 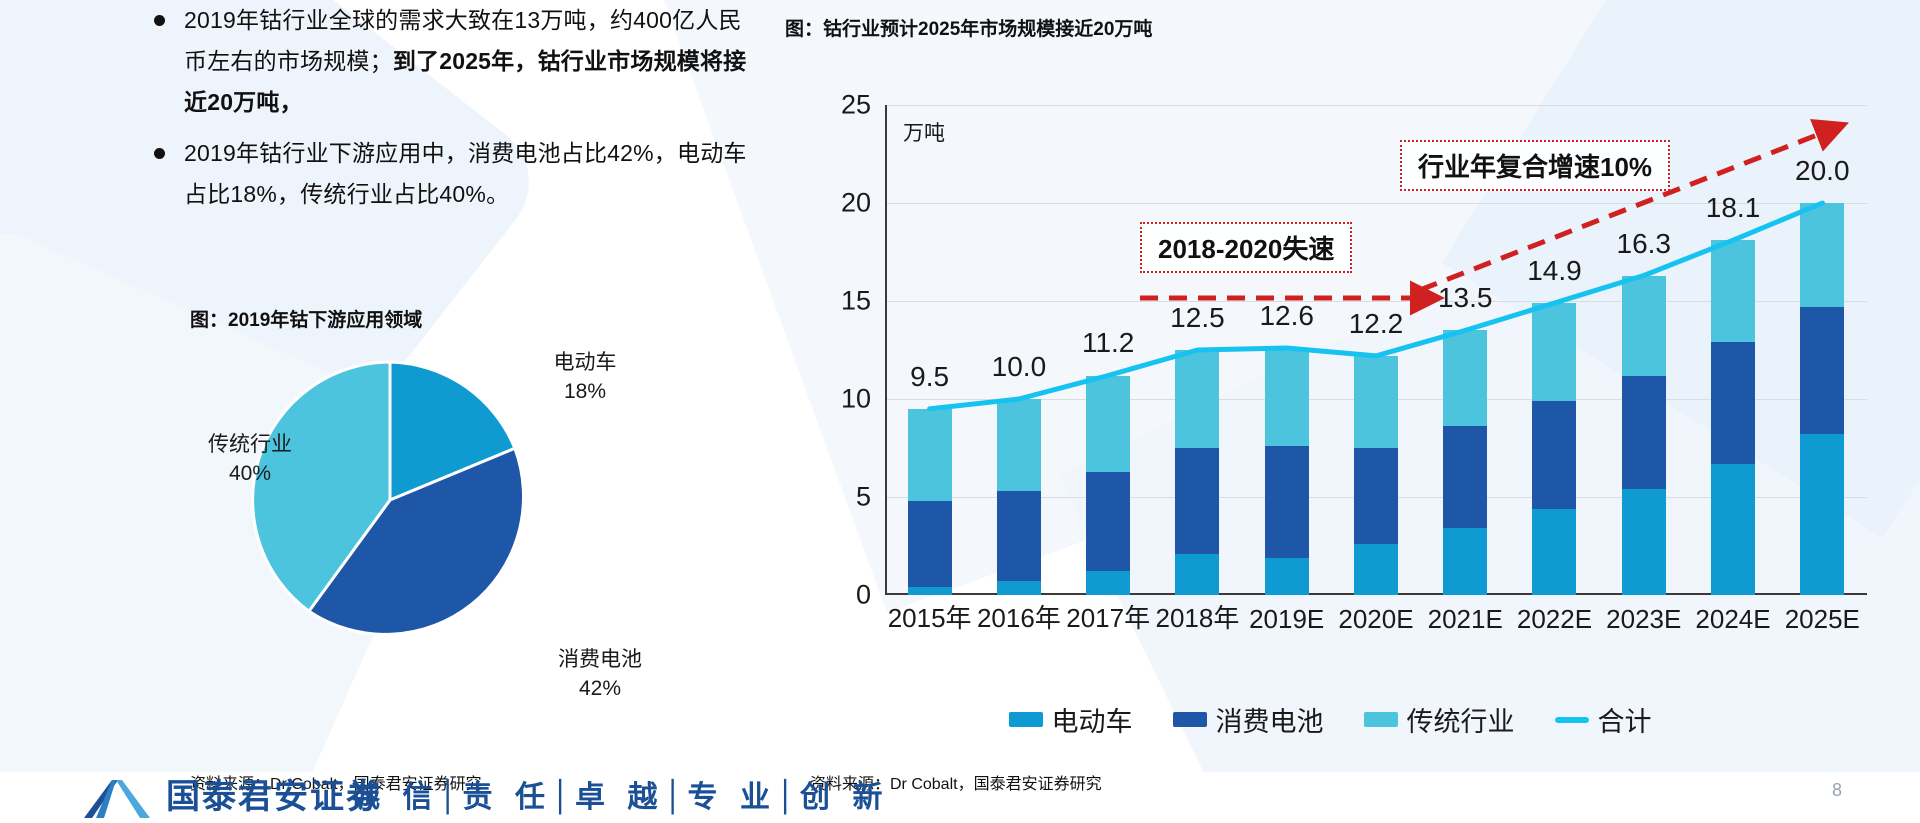 What do you see at coordinates (930, 376) in the screenshot?
I see `bar-value-label: 9.5` at bounding box center [930, 376].